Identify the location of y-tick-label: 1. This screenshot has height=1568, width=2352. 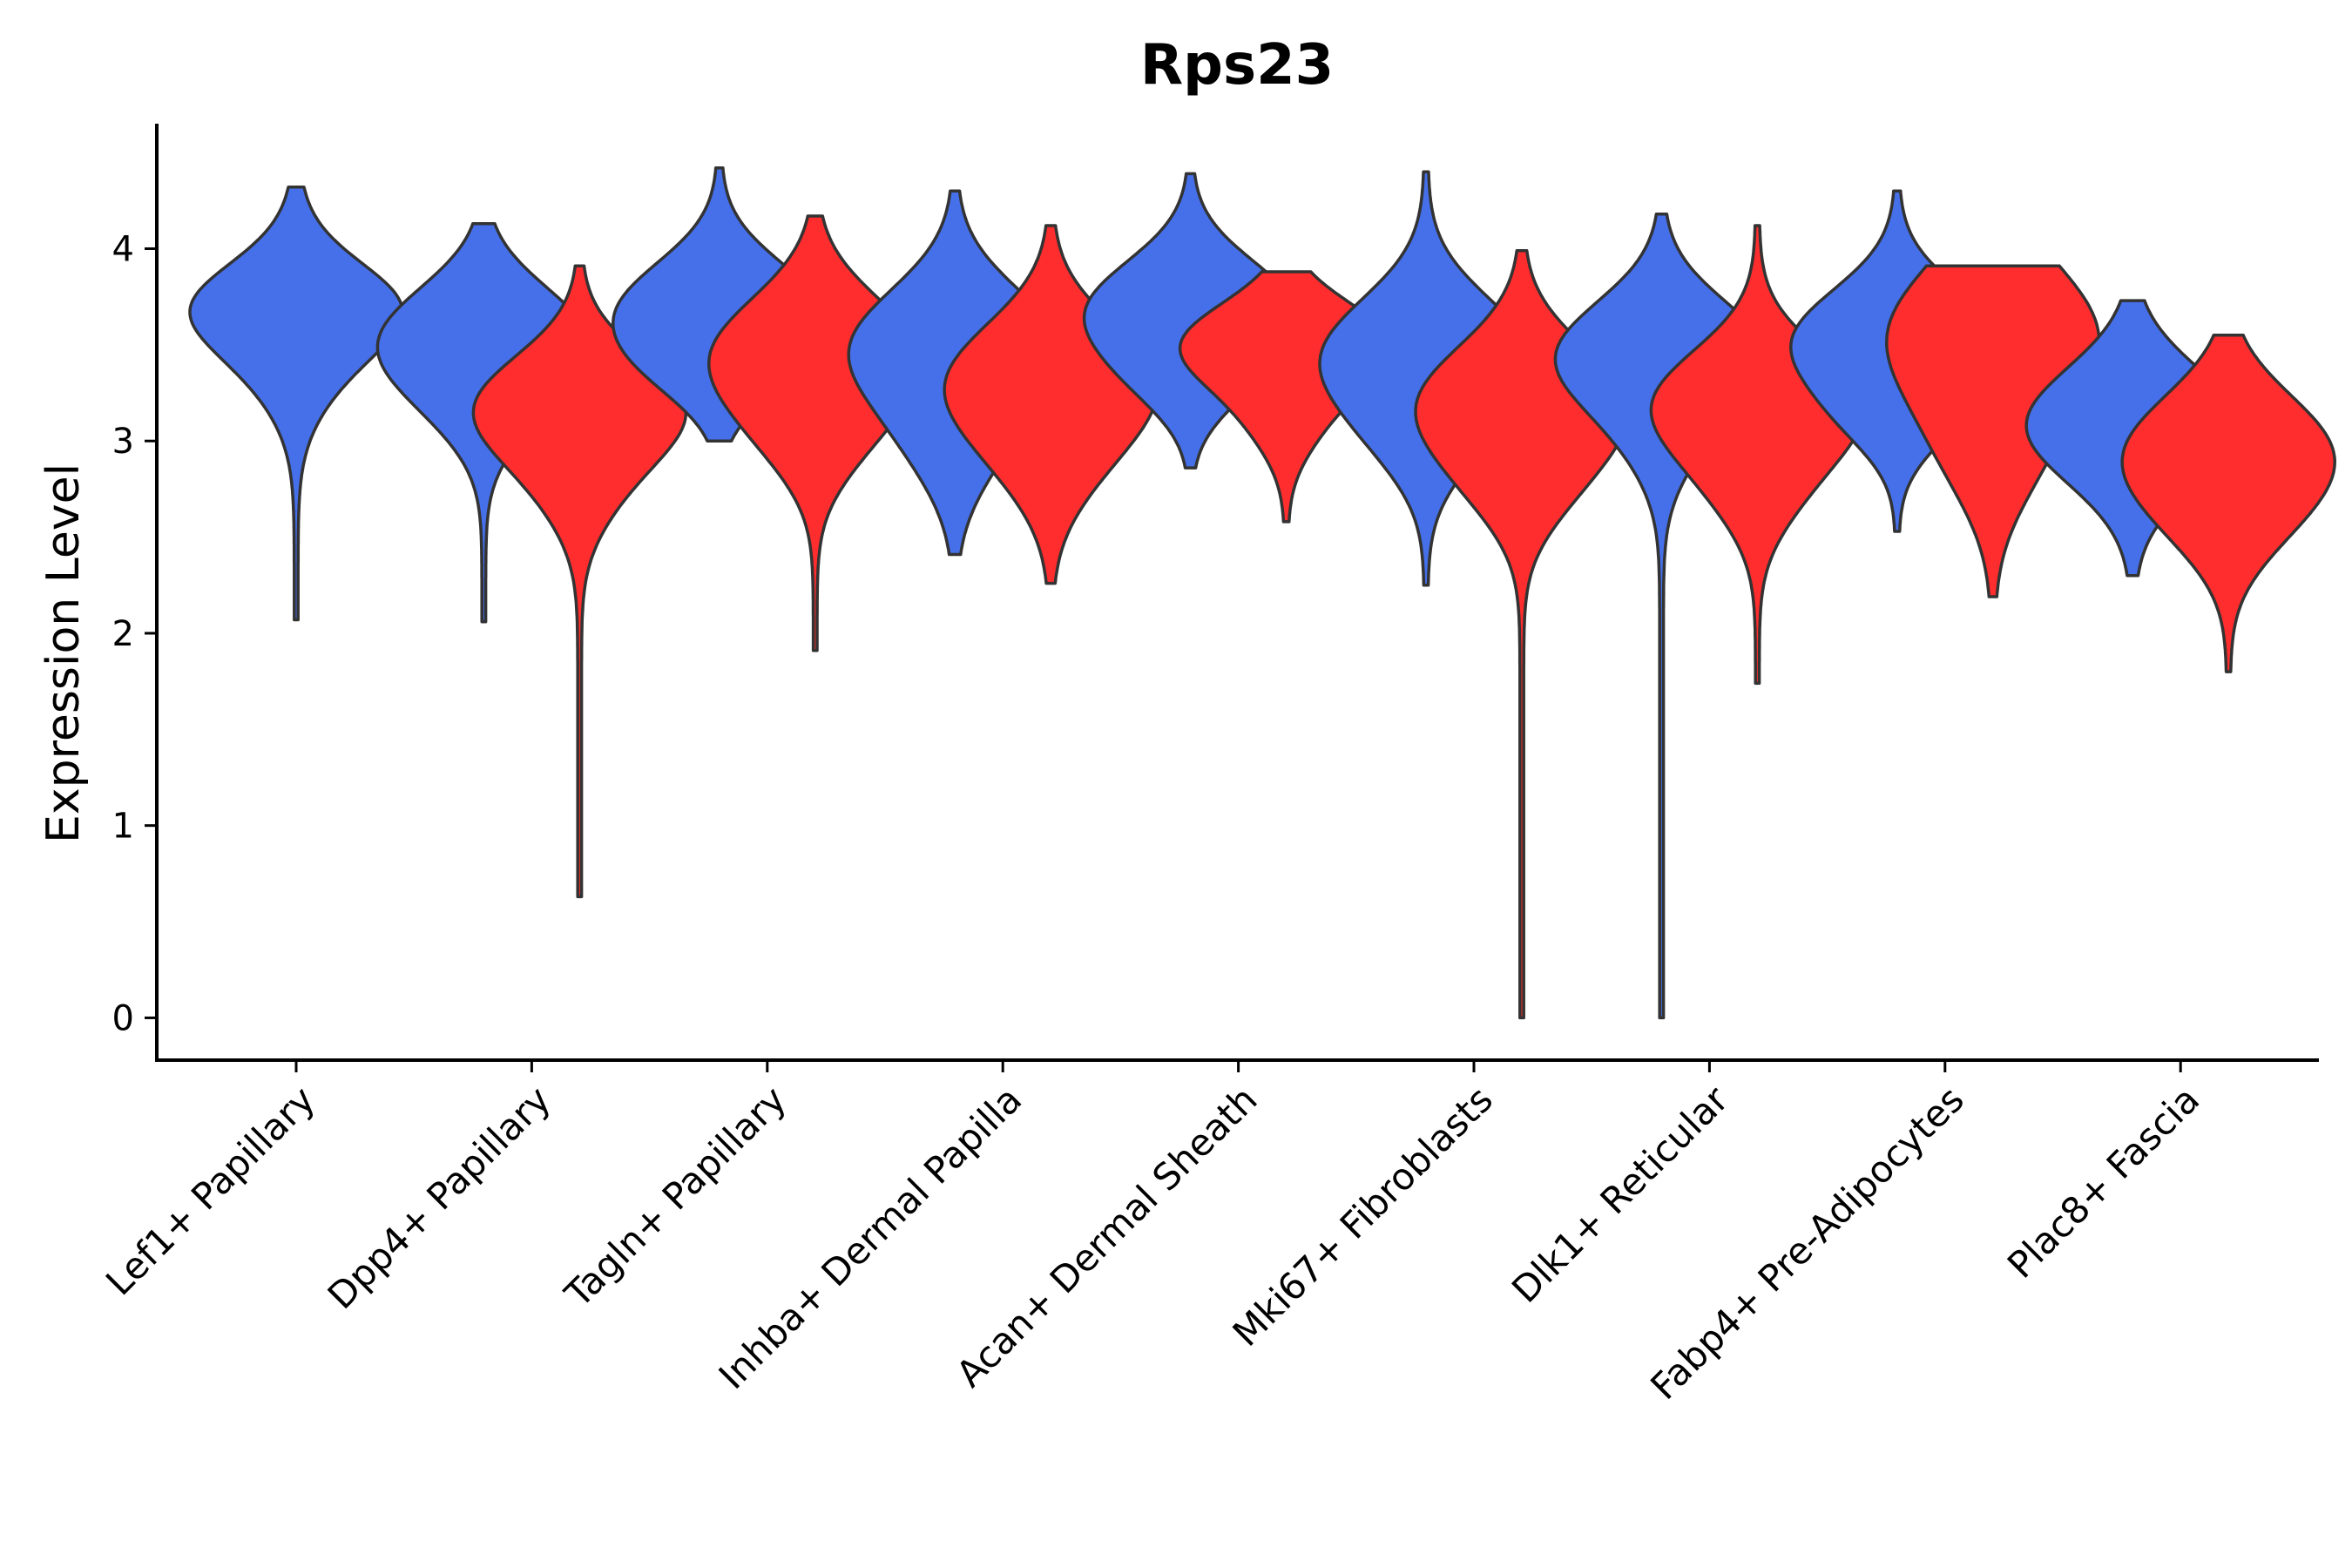
(123, 827).